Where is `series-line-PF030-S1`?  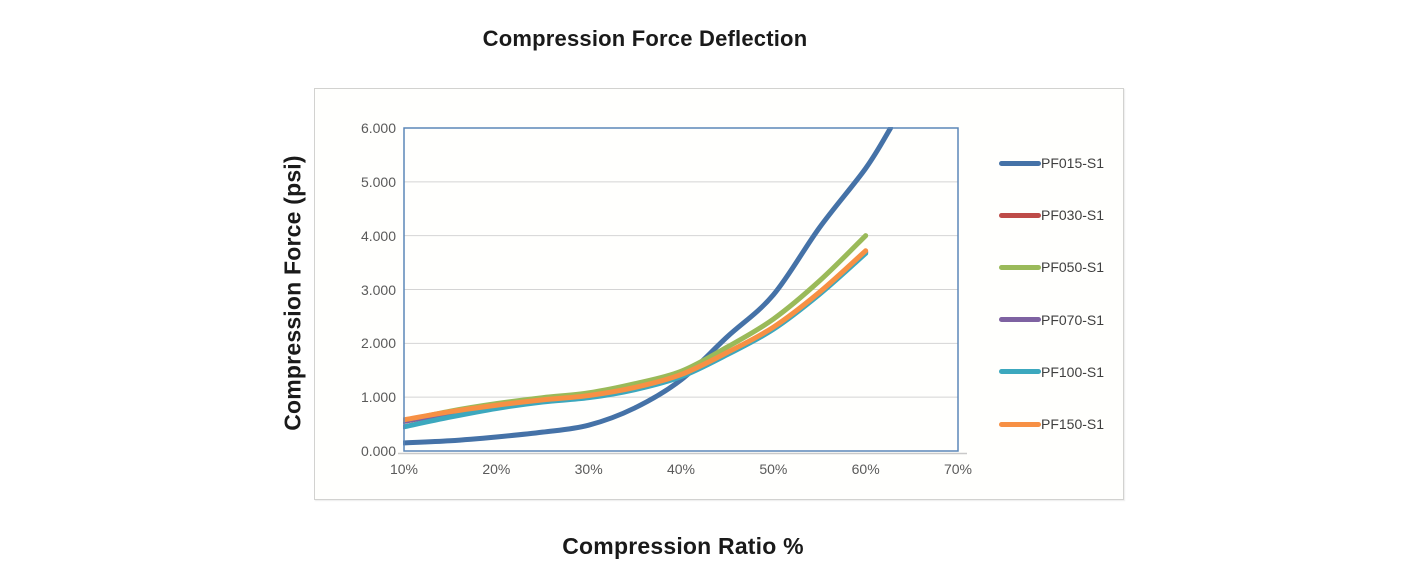 series-line-PF030-S1 is located at coordinates (636, 336).